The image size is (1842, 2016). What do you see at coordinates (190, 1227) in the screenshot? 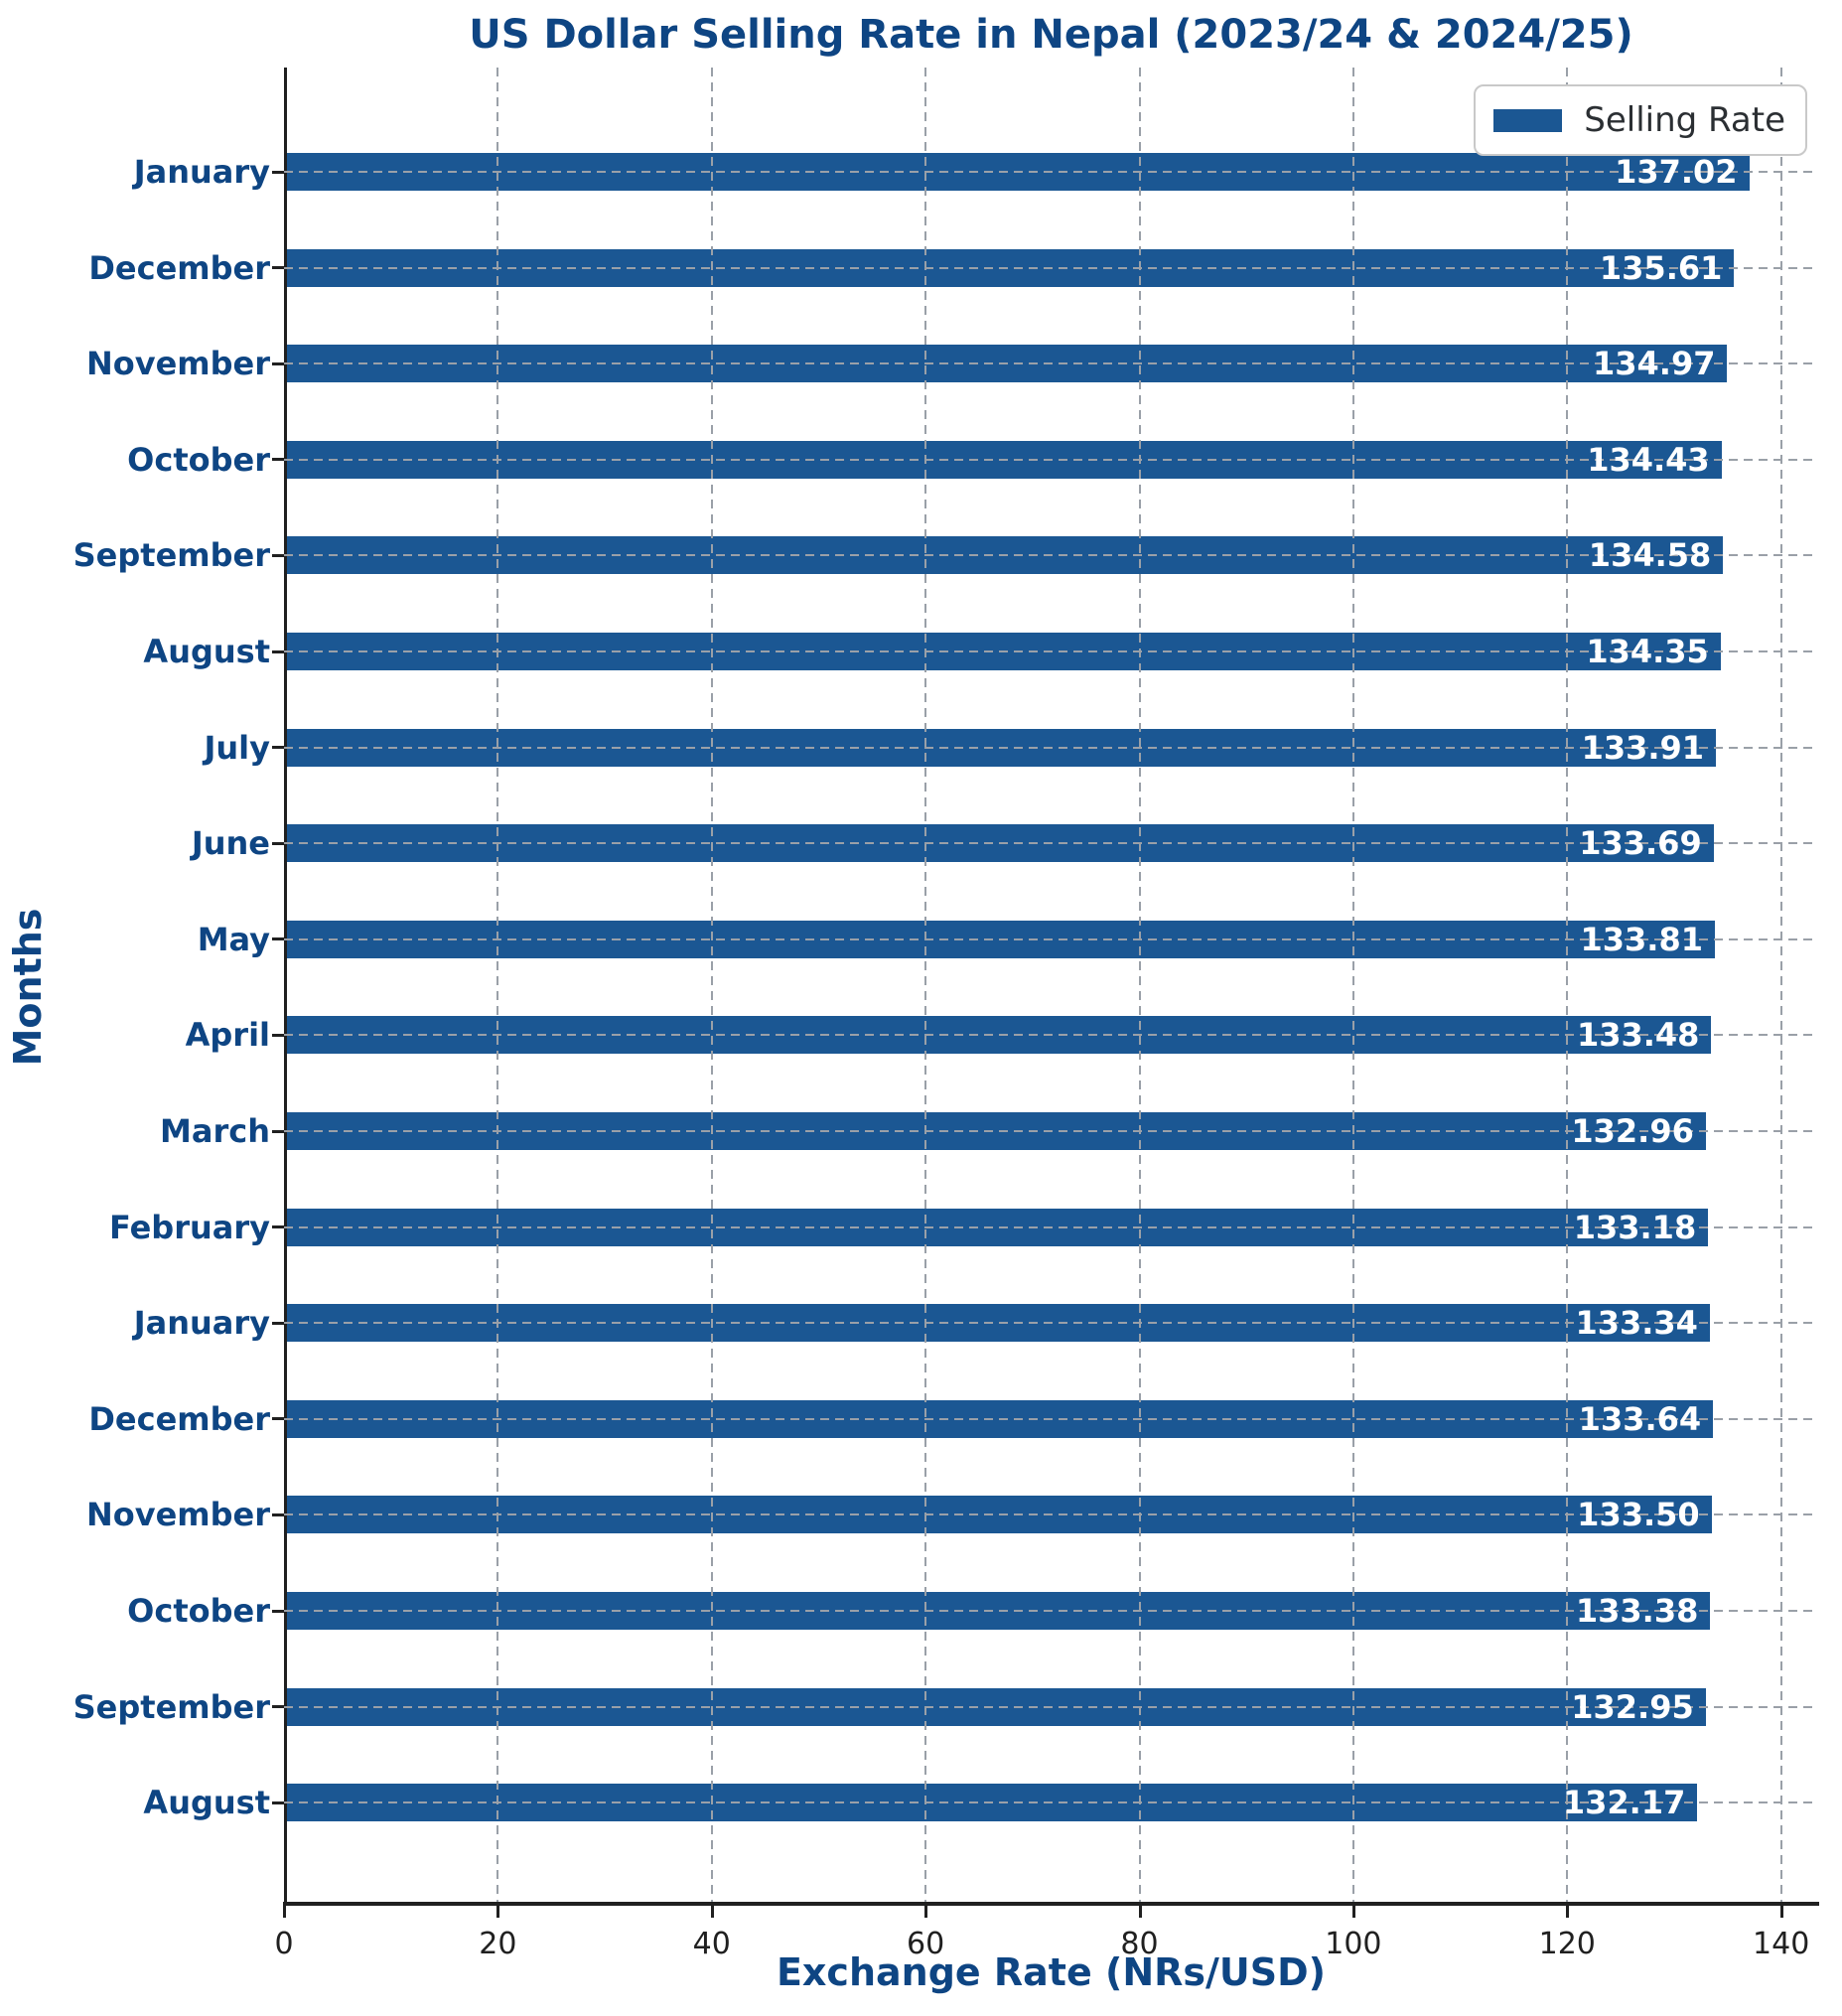
I see `y-tick-label-february: February` at bounding box center [190, 1227].